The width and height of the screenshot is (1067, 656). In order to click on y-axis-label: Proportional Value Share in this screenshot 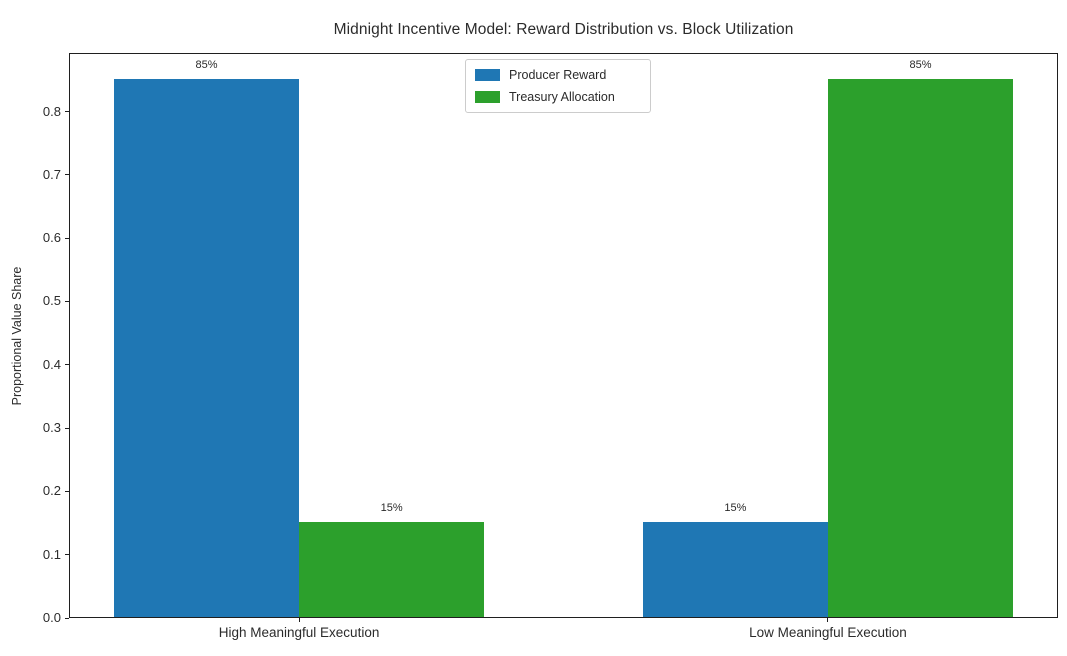, I will do `click(17, 336)`.